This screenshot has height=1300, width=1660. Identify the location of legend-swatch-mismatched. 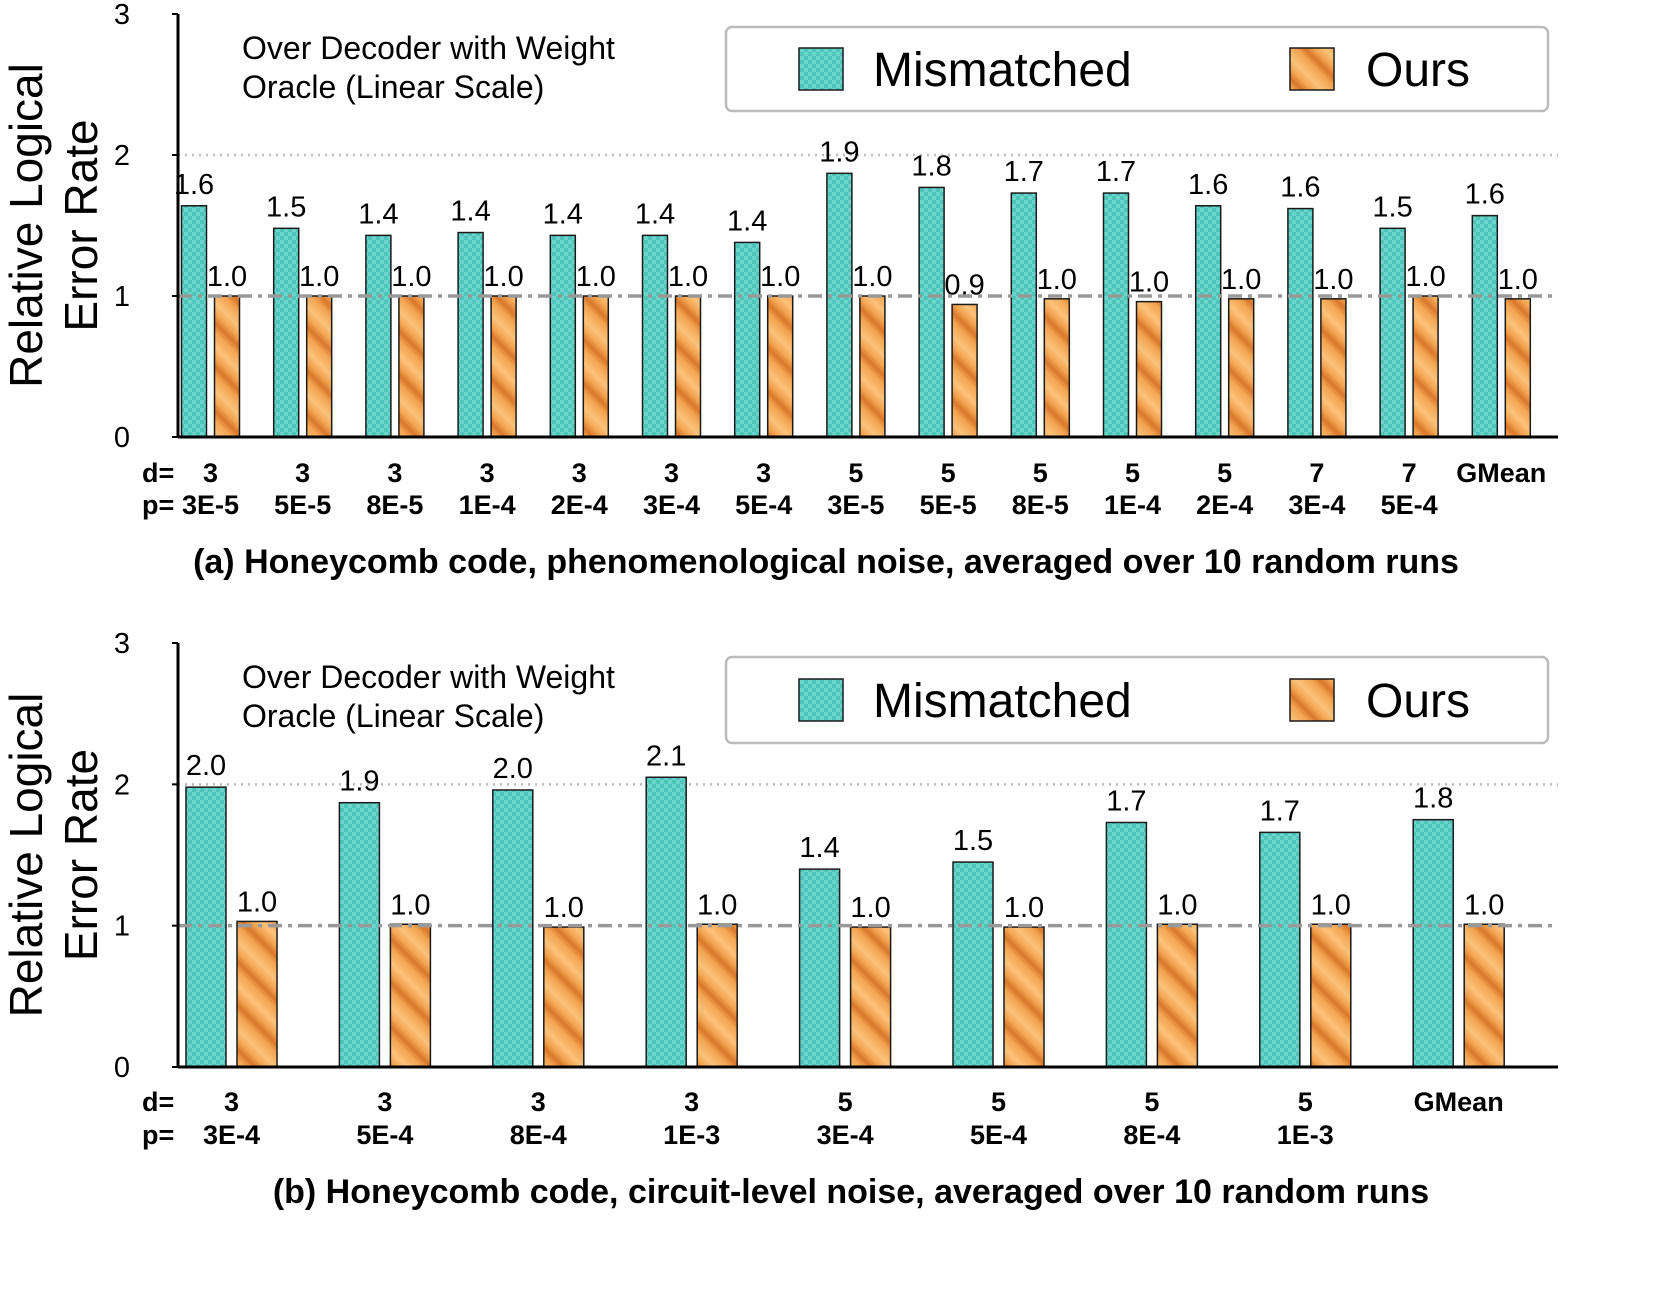
(821, 700).